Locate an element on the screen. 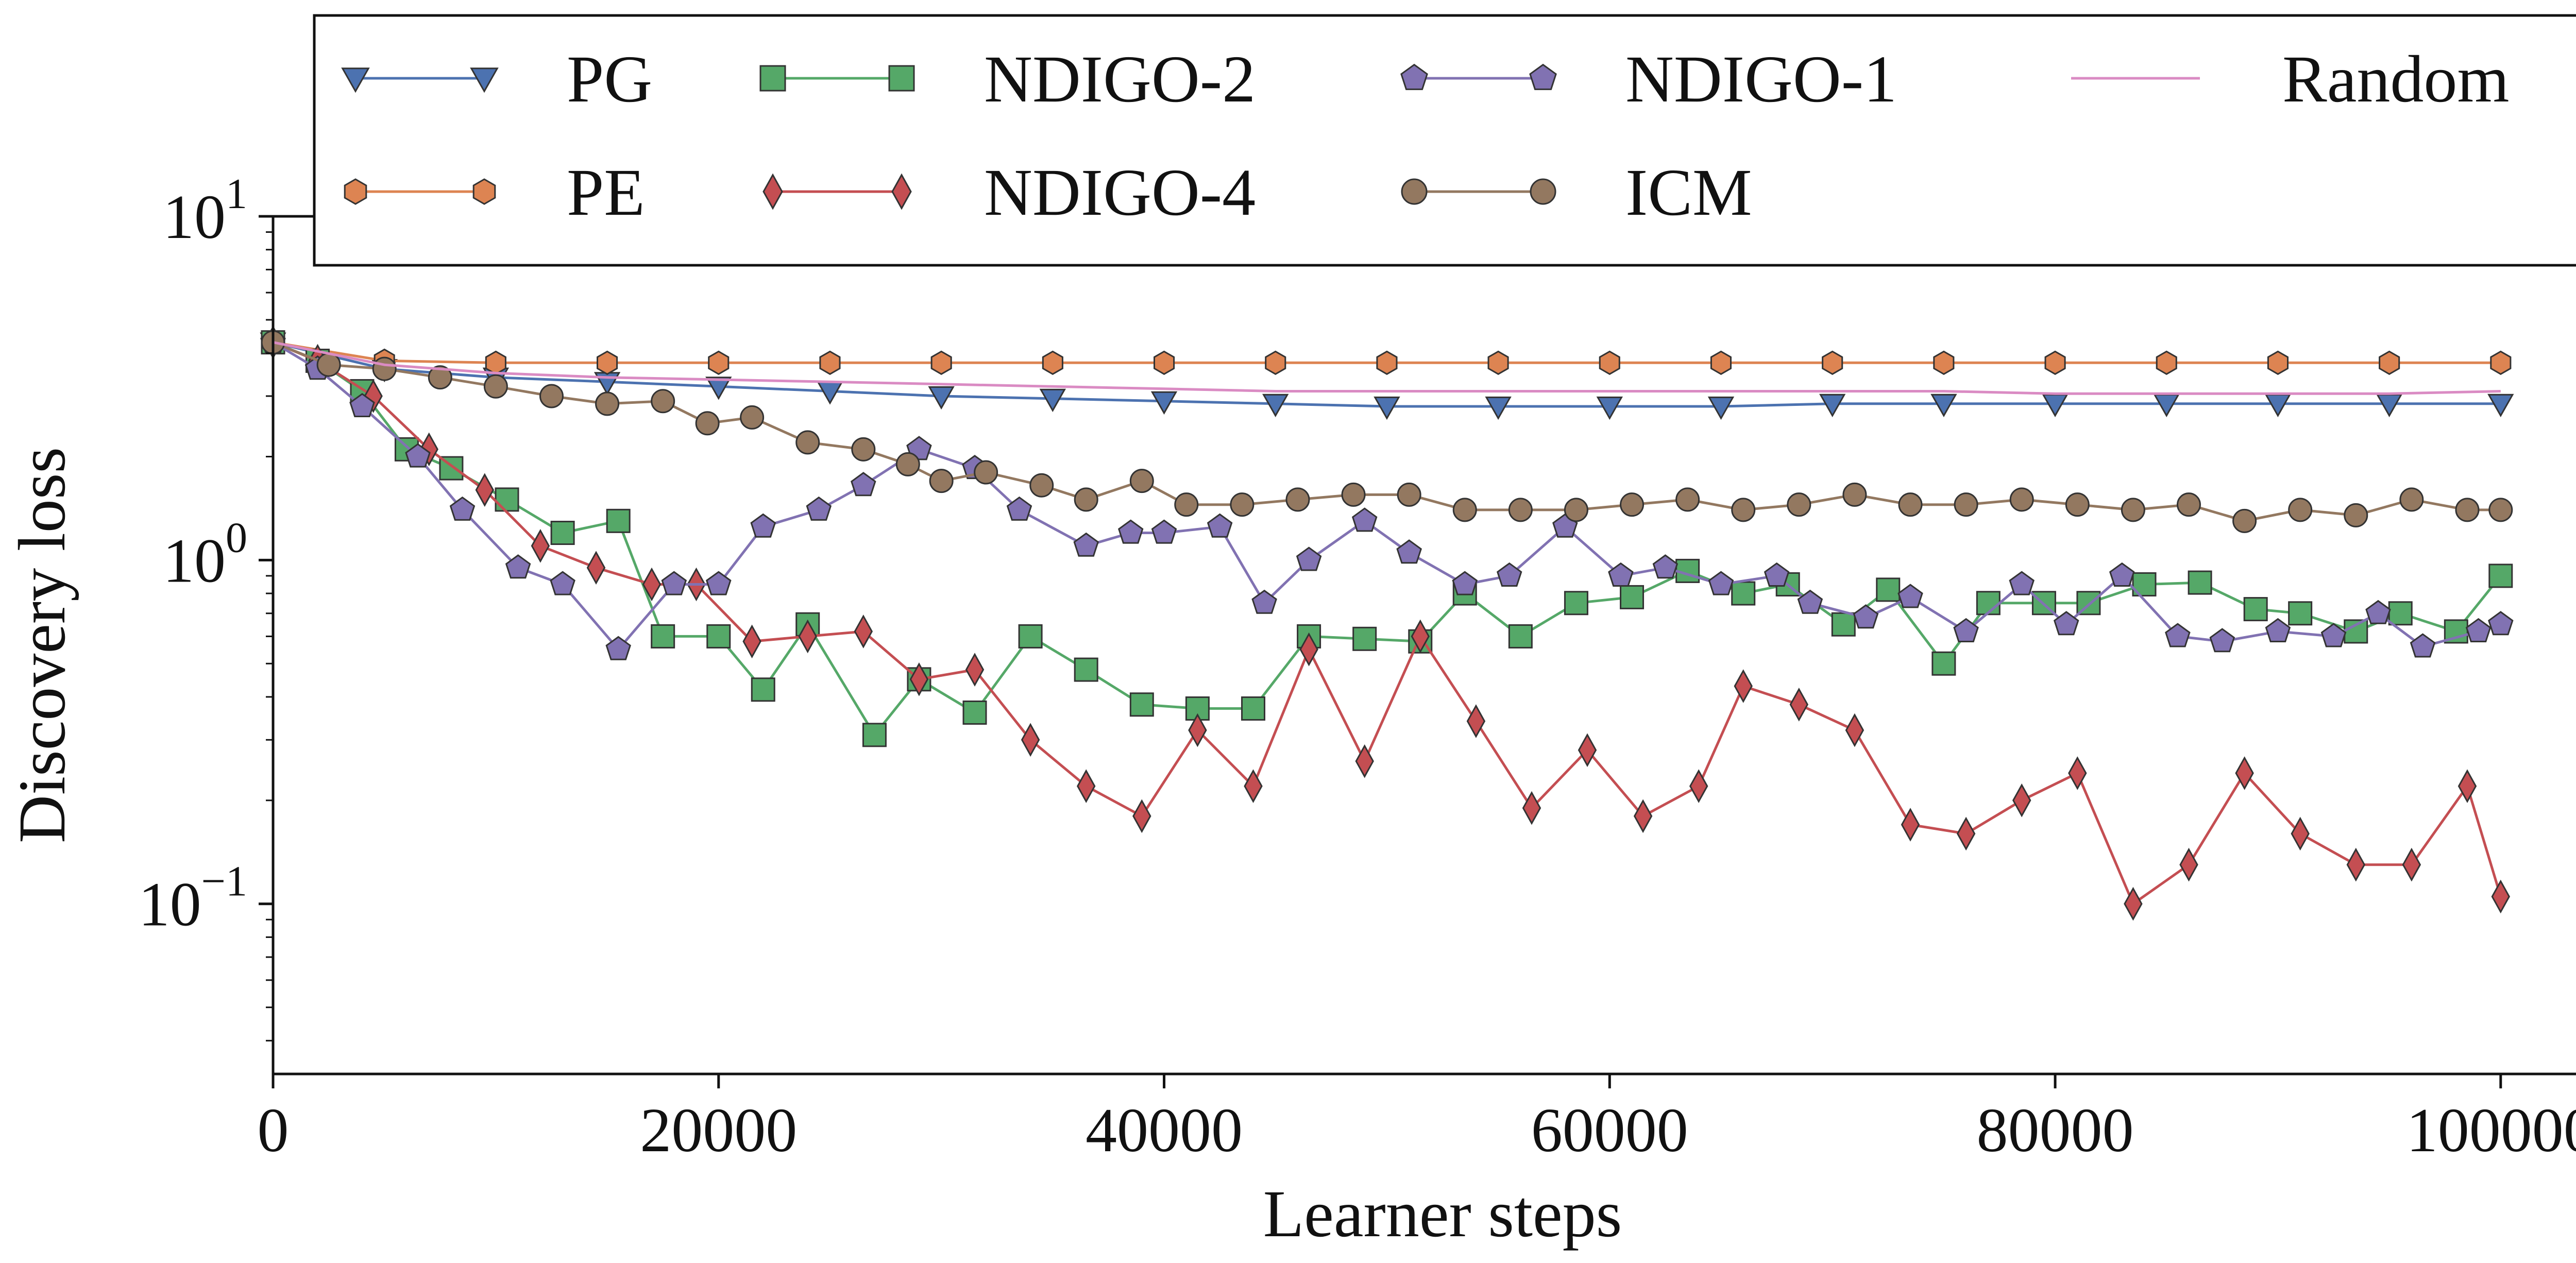  x-tick-label: 0 is located at coordinates (273, 1130).